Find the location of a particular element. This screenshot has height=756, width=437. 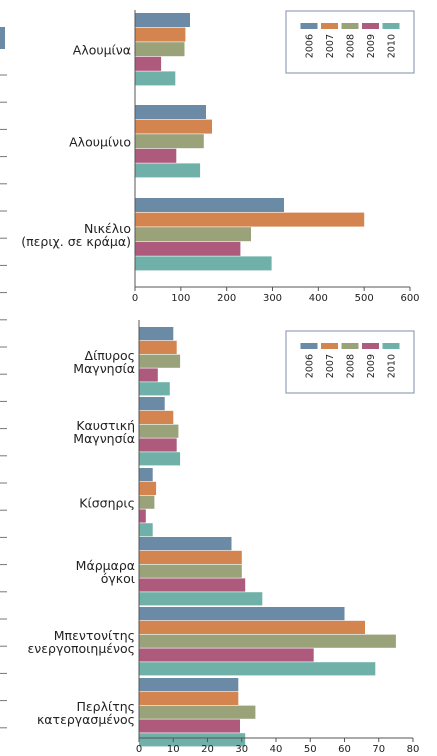

legend-swatch-2009 is located at coordinates (370, 26).